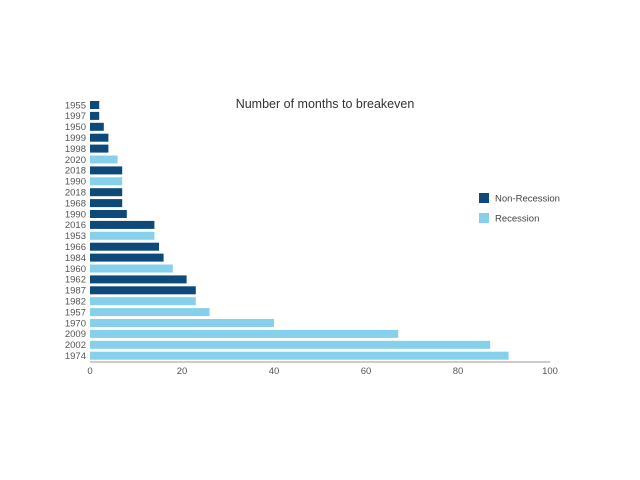 This screenshot has height=480, width=640. What do you see at coordinates (75, 225) in the screenshot?
I see `y-tick-label: 2016` at bounding box center [75, 225].